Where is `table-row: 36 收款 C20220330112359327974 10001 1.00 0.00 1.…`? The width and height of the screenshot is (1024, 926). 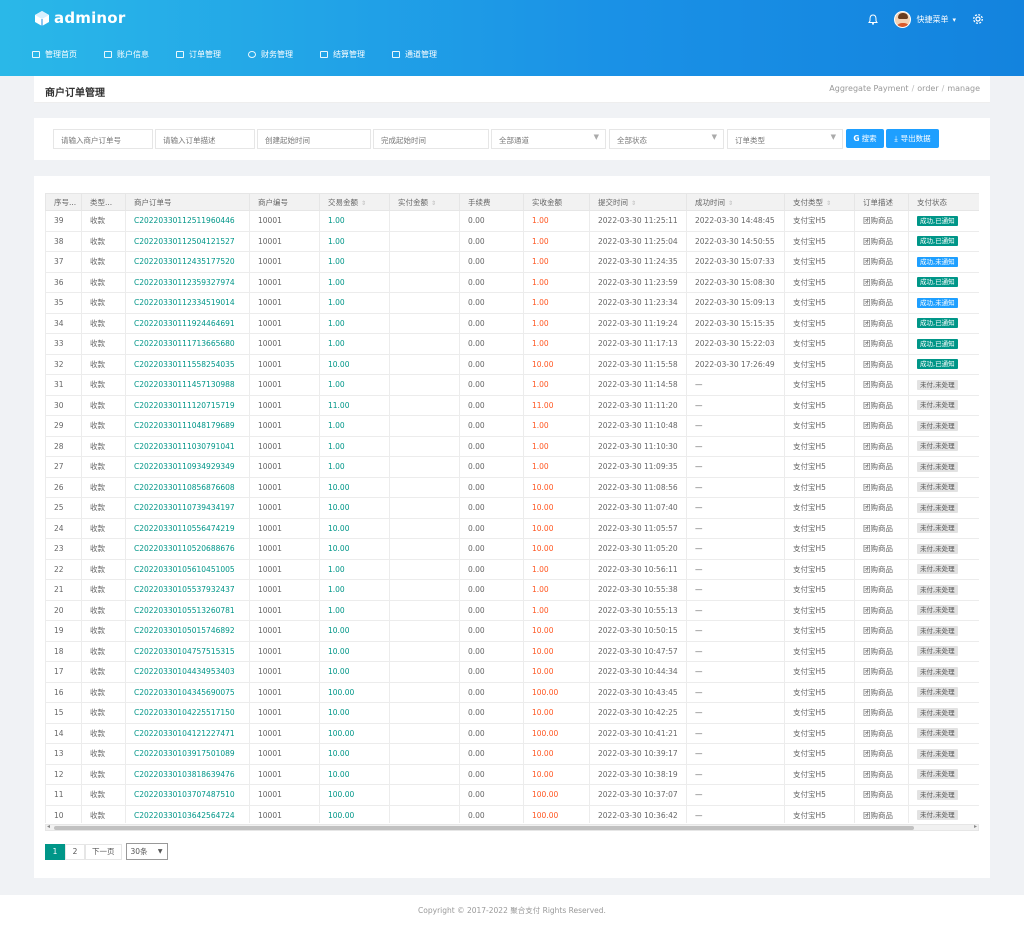 table-row: 36 收款 C20220330112359327974 10001 1.00 0.00 1.… is located at coordinates (512, 282).